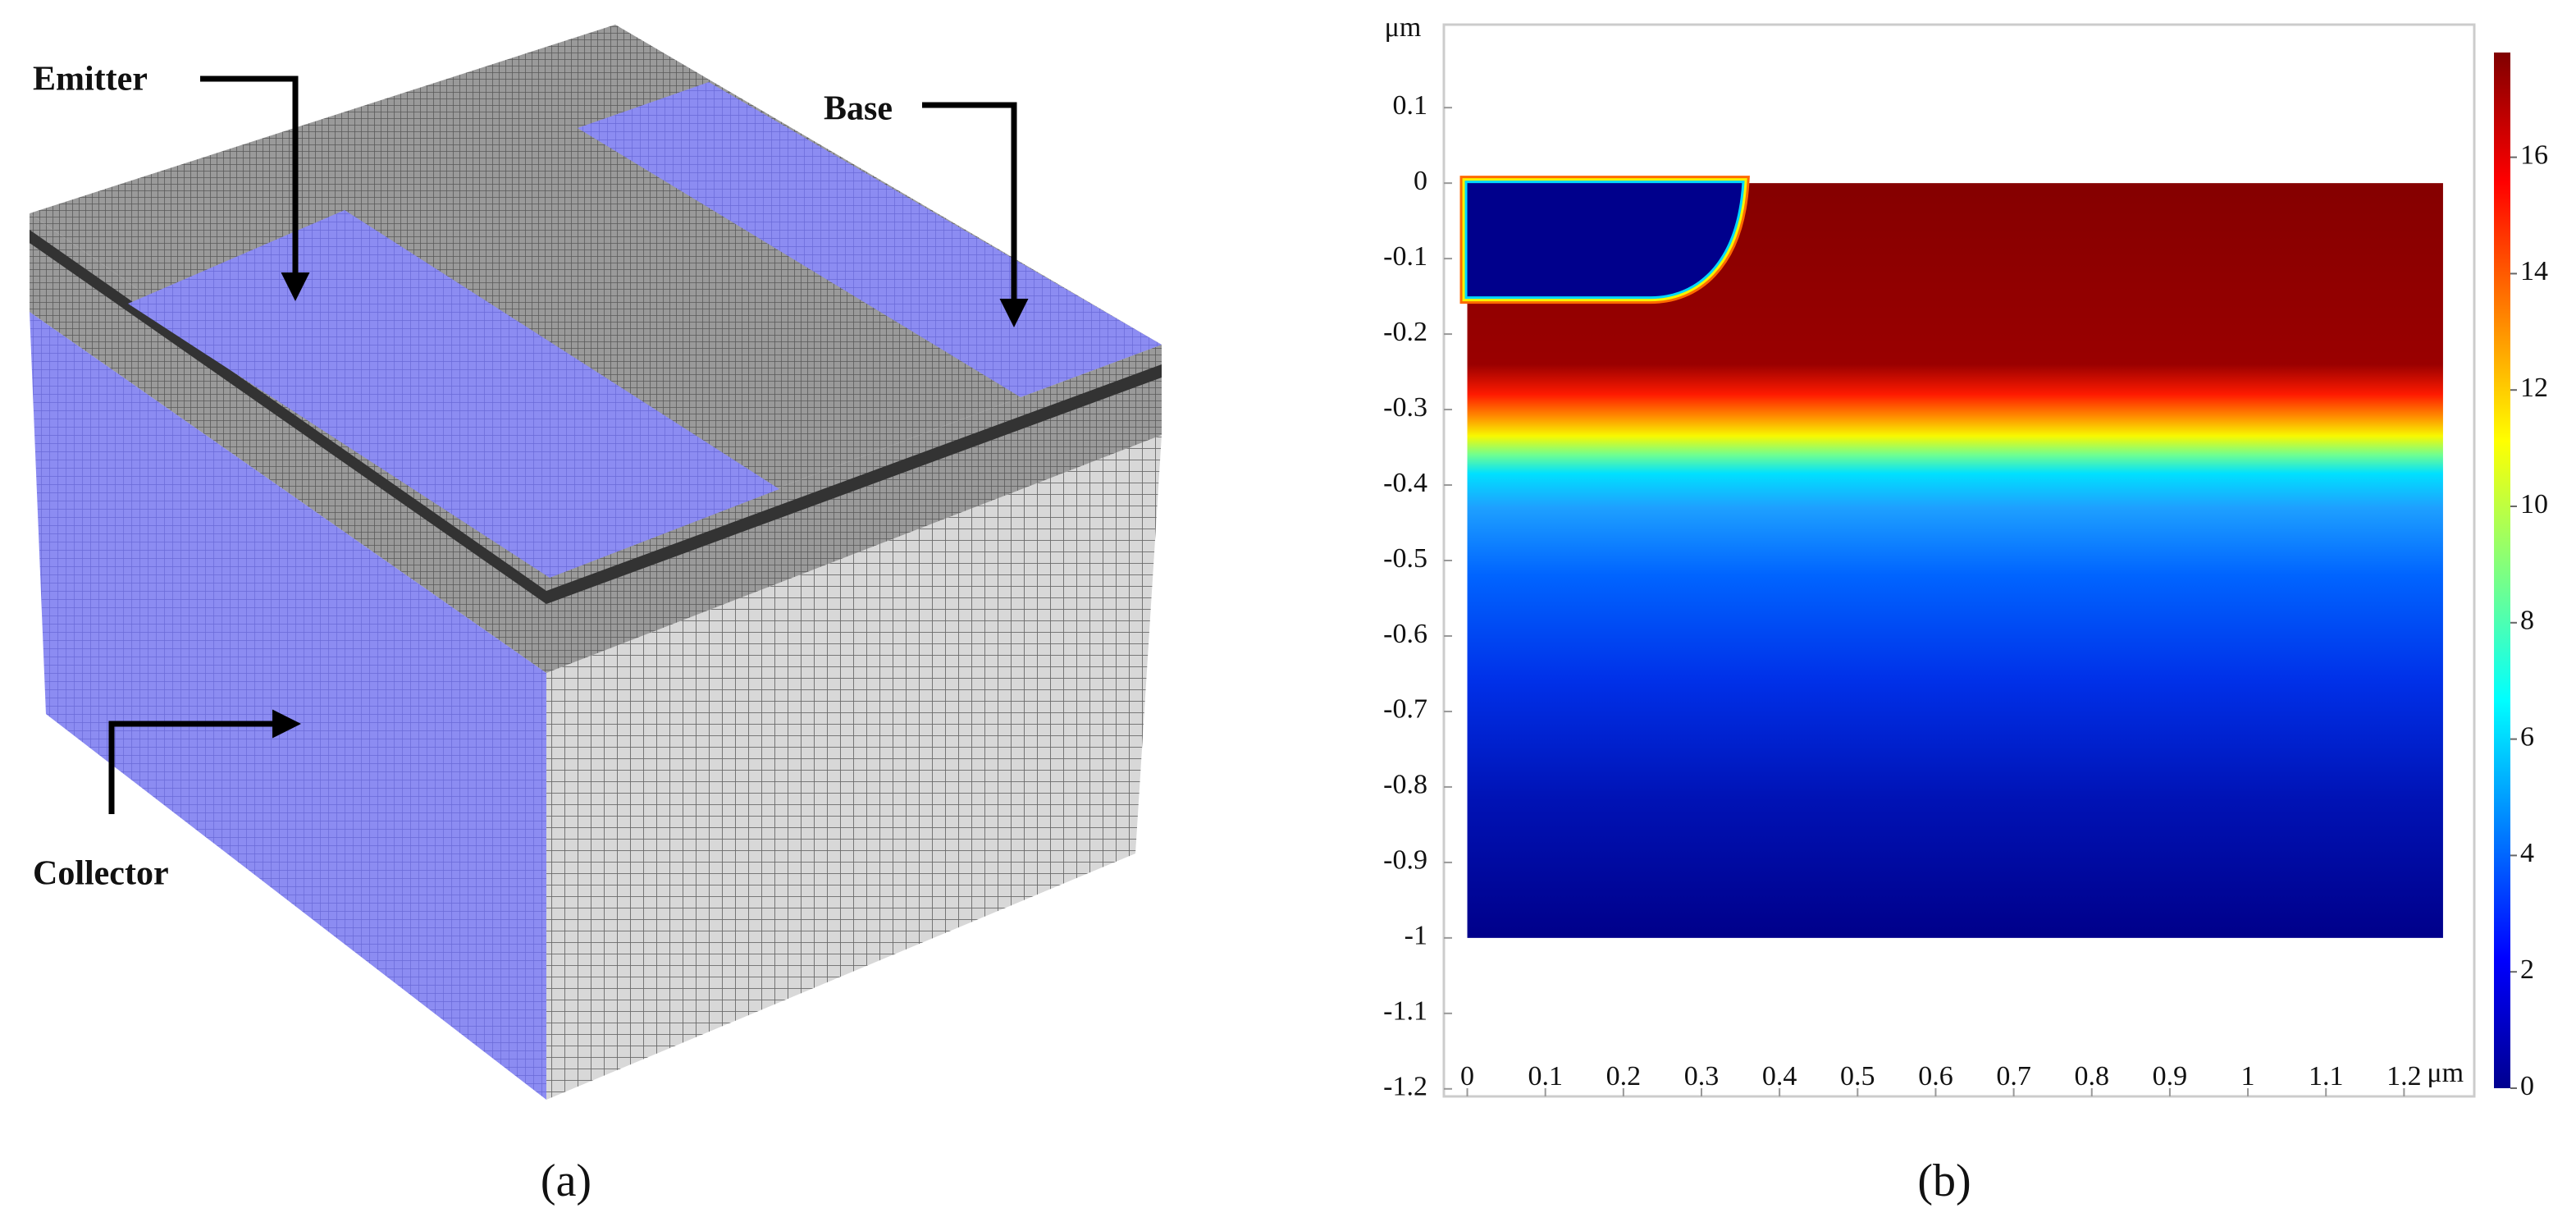 Image resolution: width=2576 pixels, height=1231 pixels. What do you see at coordinates (1605, 240) in the screenshot?
I see `emitter-region` at bounding box center [1605, 240].